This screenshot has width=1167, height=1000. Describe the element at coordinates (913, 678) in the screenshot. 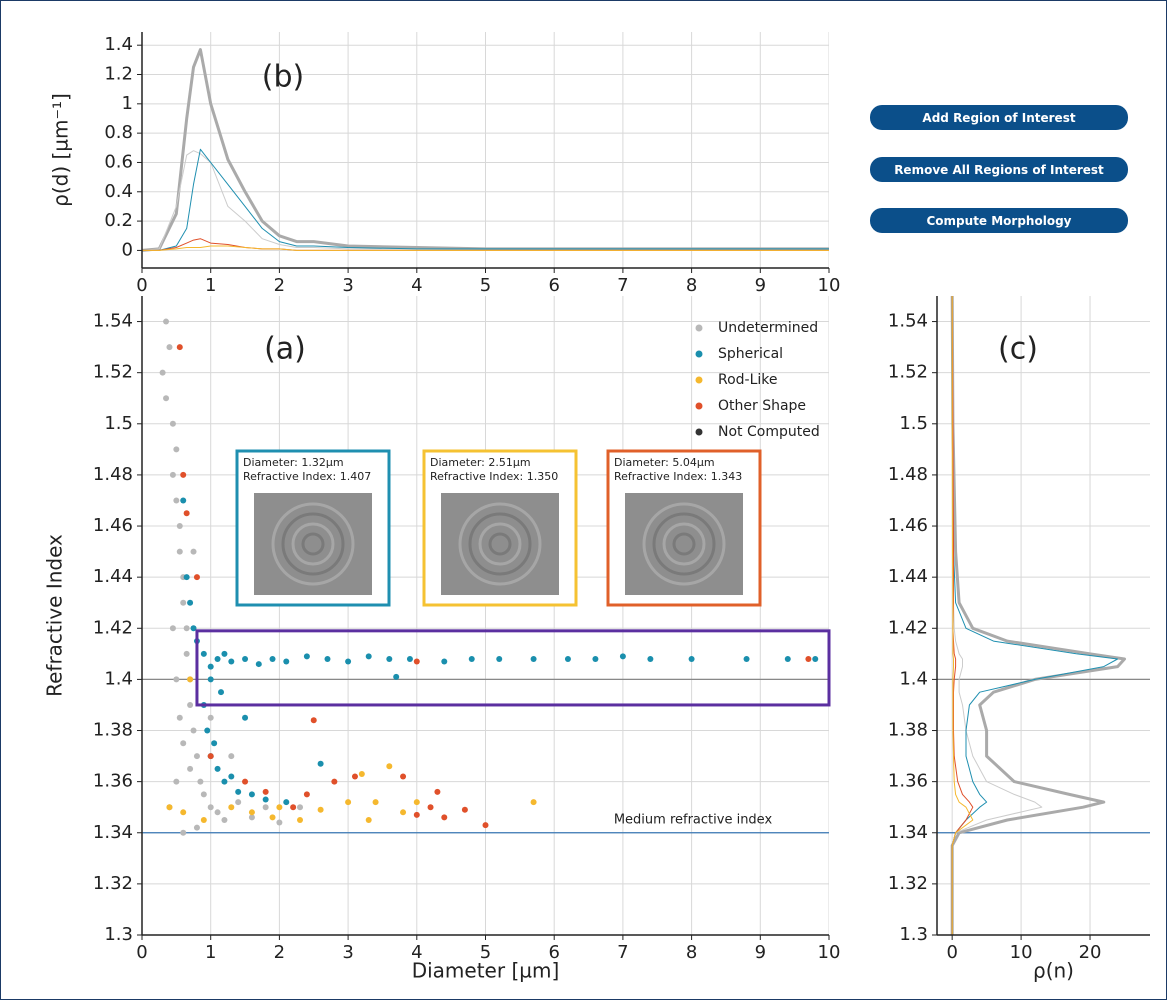

I see `y-tick-label: 1.4` at that location.